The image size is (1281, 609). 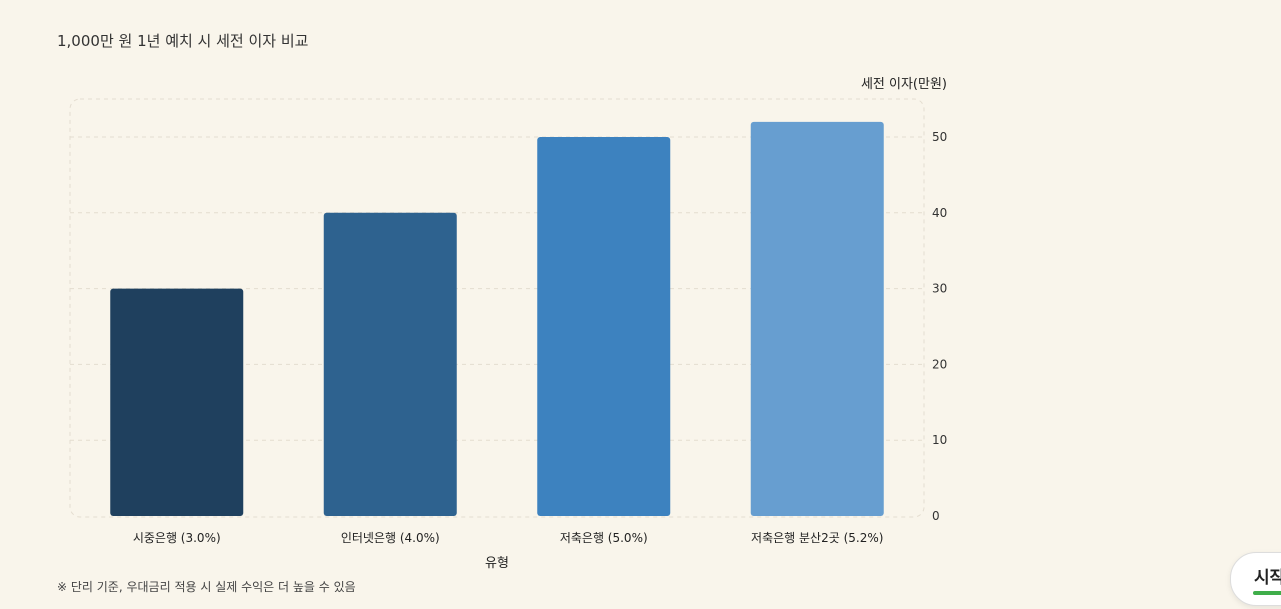 I want to click on chart-title: 1,000만 원 1년 예치 시 세전 이자 비교, so click(x=183, y=41).